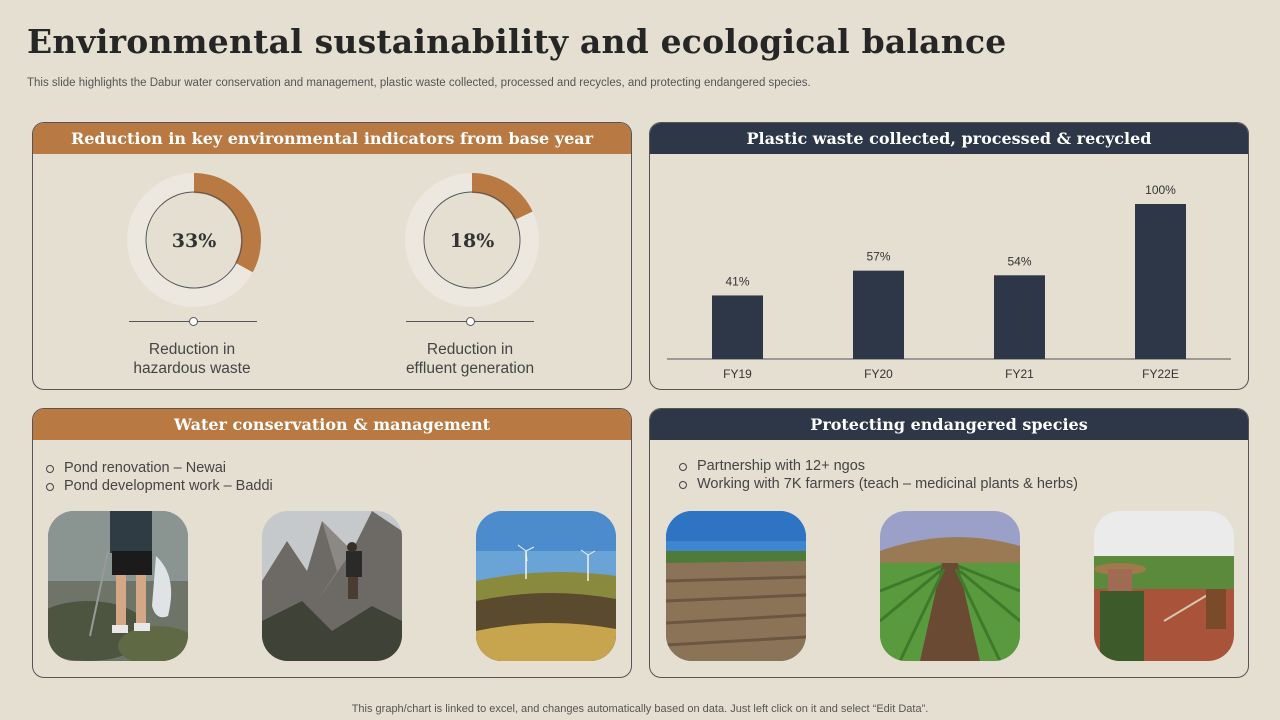  I want to click on person-collecting-litter-photo, so click(118, 586).